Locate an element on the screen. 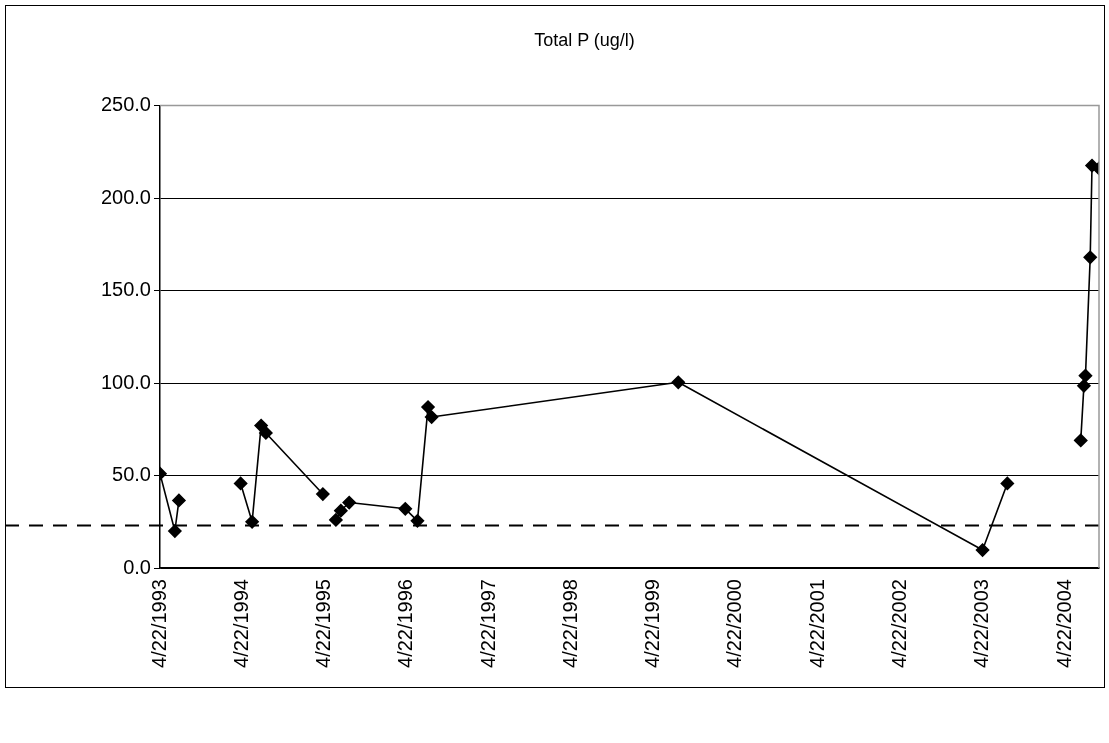 This screenshot has height=743, width=1109. y-tick-label: 50.0 is located at coordinates (131, 474).